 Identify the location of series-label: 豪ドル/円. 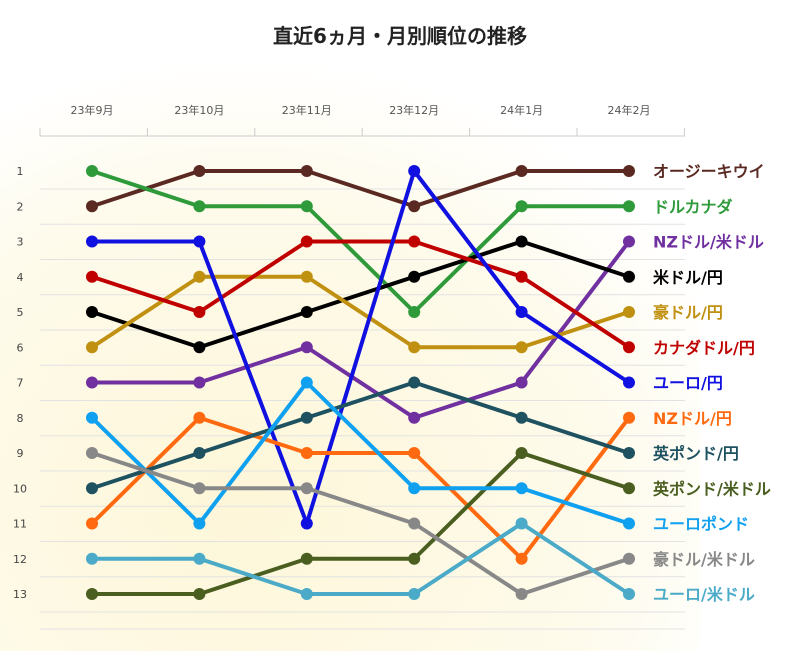
(688, 312).